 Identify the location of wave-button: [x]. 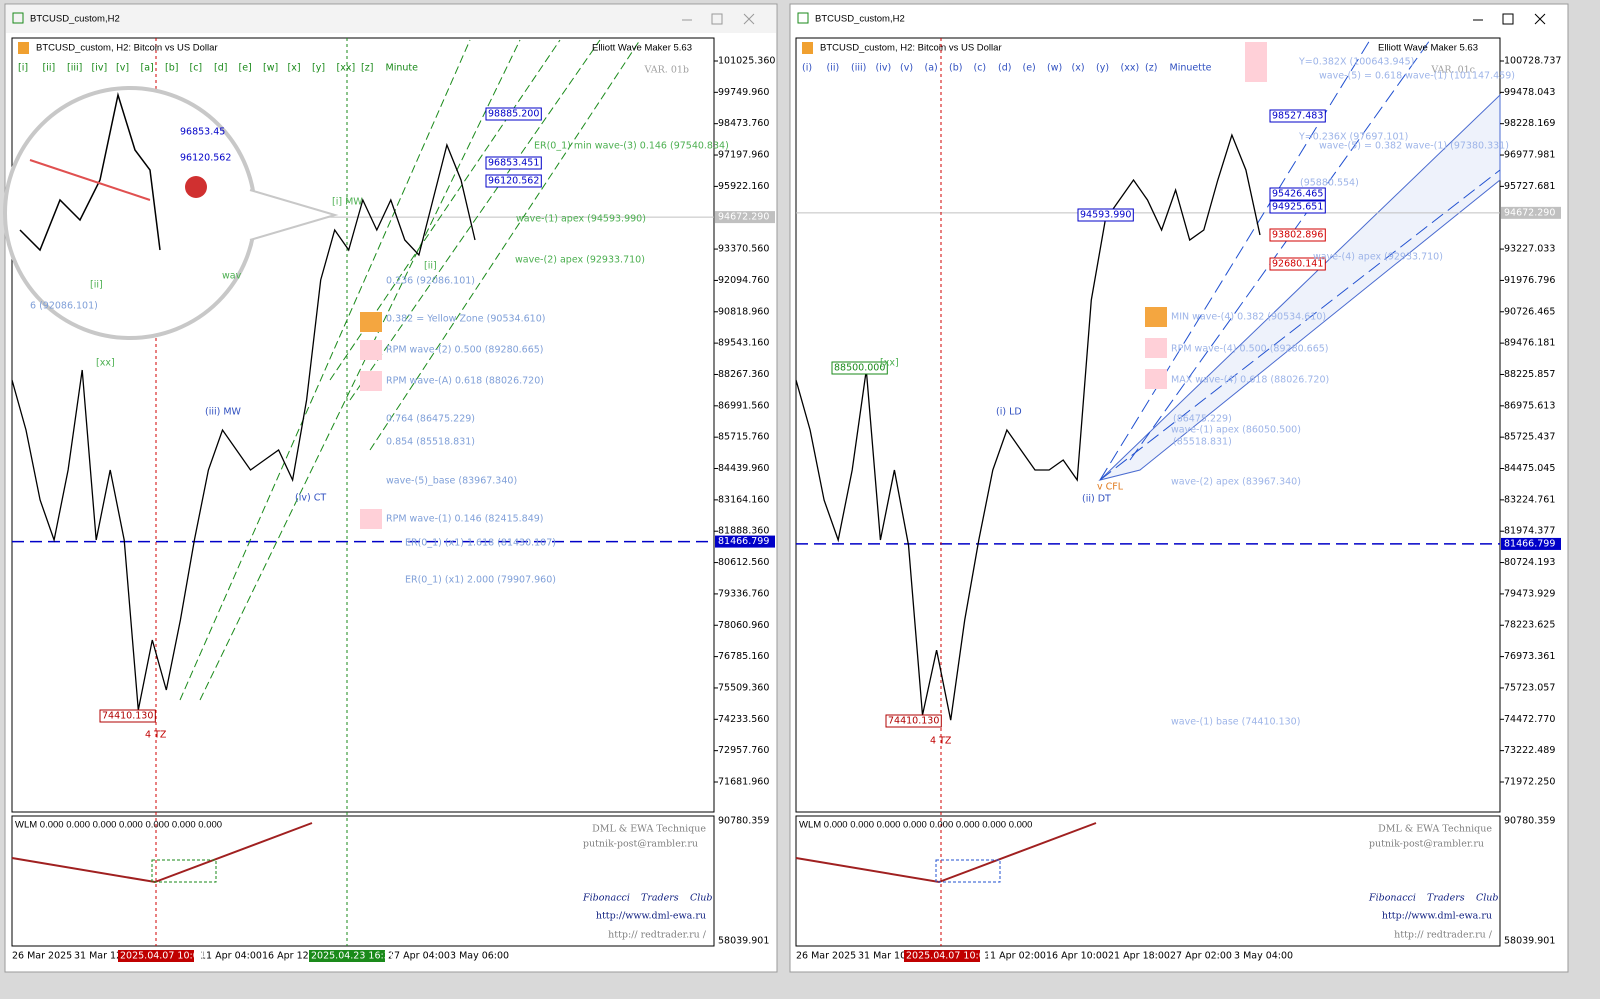
(294, 68).